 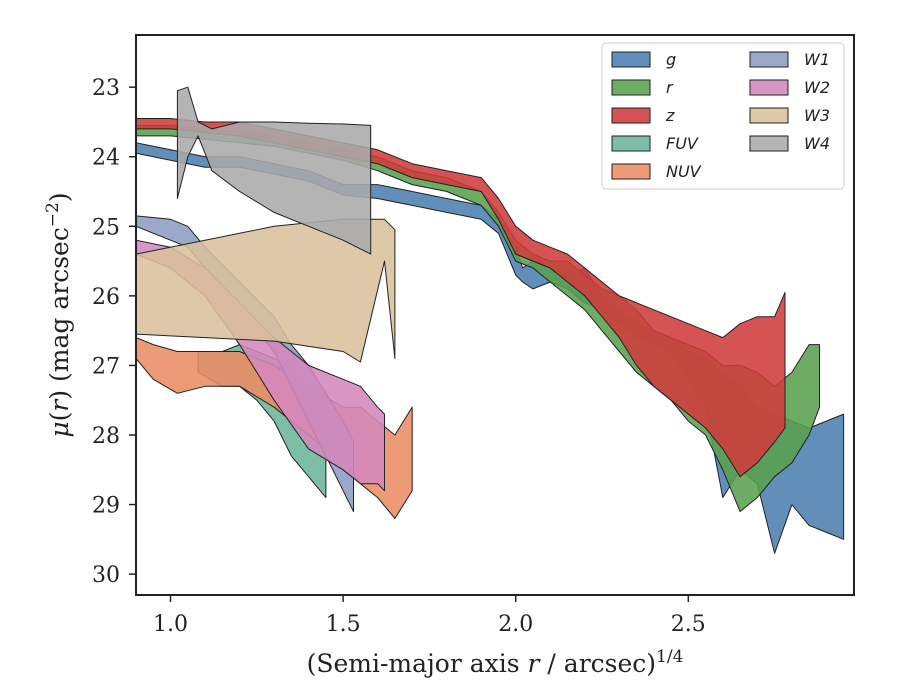 I want to click on series-band-nuv, so click(x=274, y=428).